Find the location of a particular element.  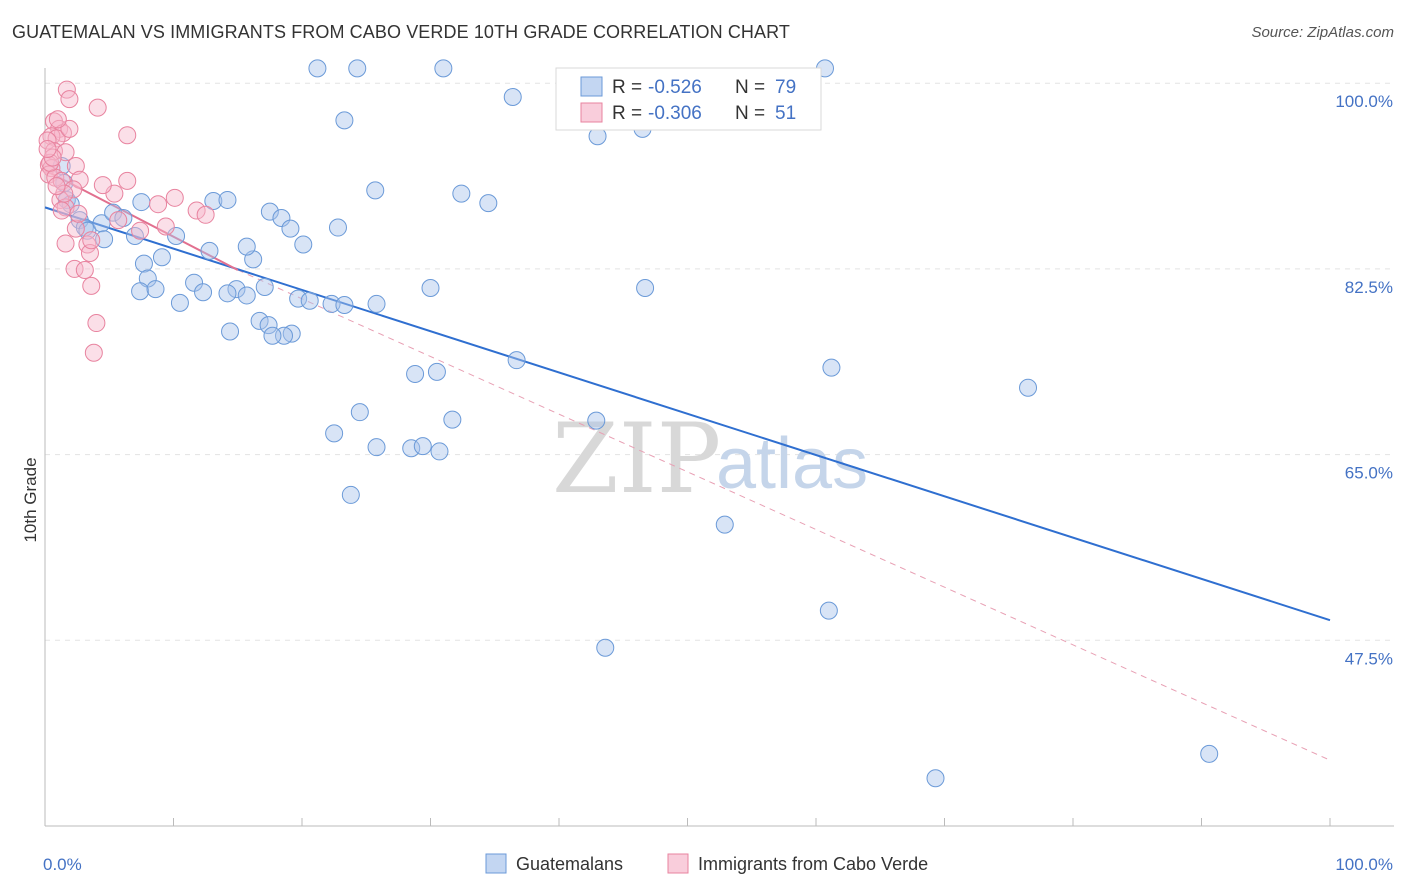

legend-n-label-1: N = is located at coordinates (750, 87).